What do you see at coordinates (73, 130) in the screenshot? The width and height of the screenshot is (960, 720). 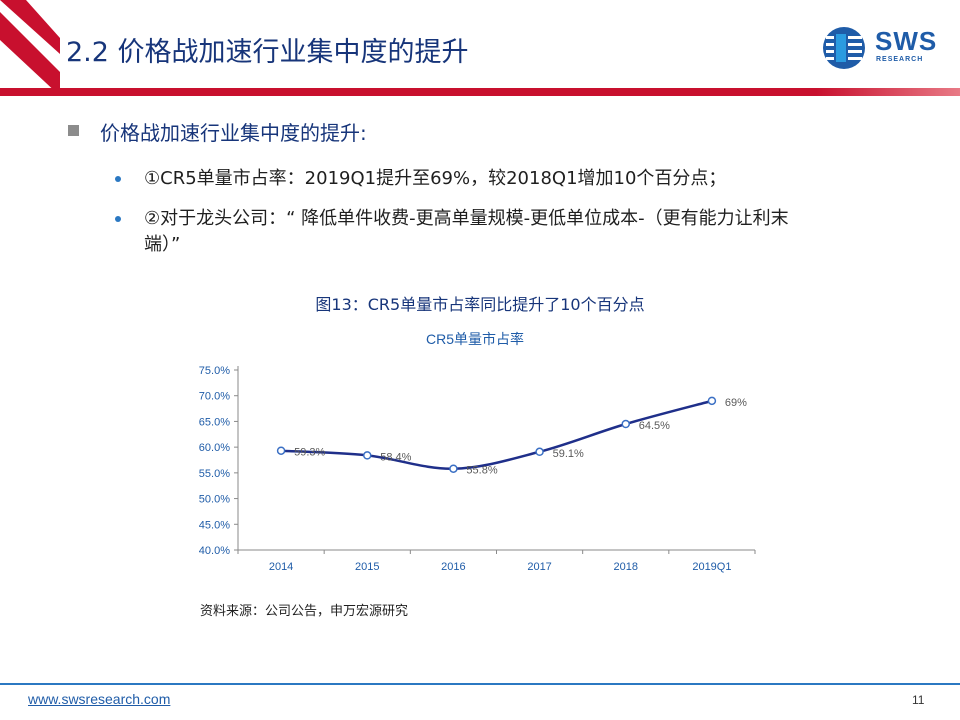 I see `square-bullet-icon` at bounding box center [73, 130].